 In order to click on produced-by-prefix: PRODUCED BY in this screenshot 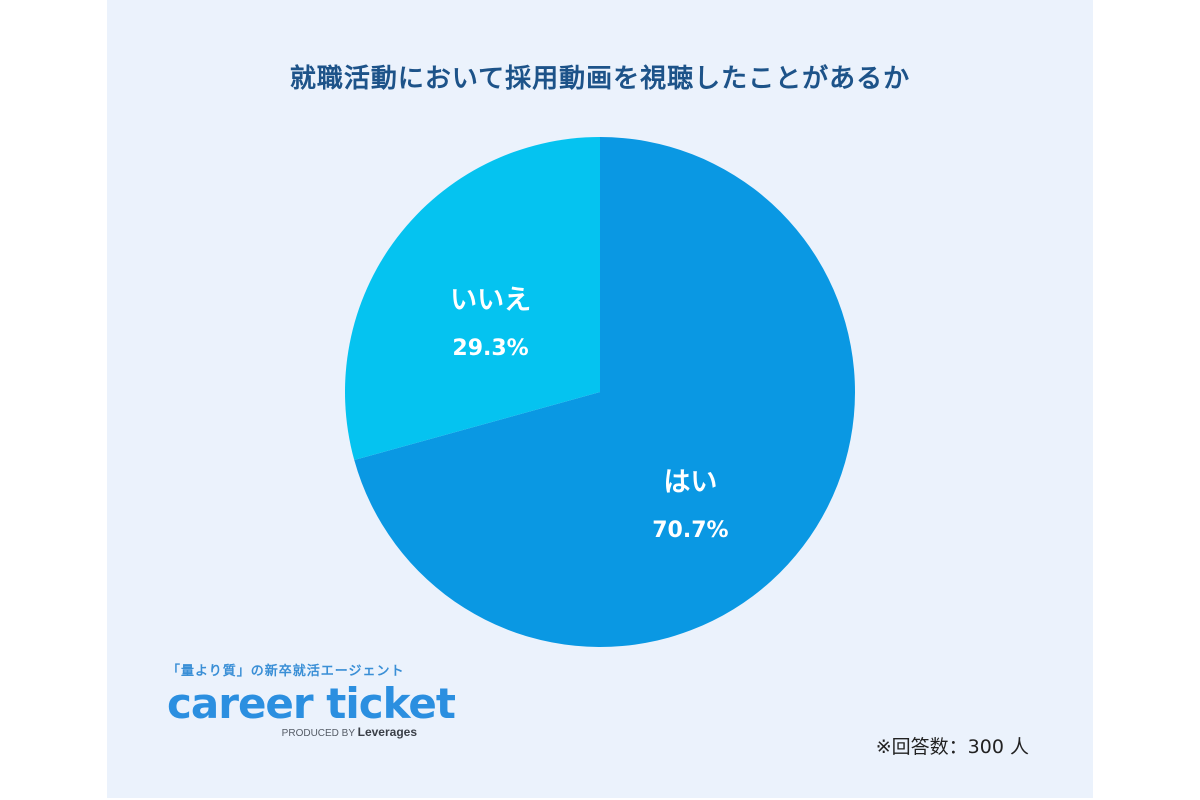, I will do `click(318, 733)`.